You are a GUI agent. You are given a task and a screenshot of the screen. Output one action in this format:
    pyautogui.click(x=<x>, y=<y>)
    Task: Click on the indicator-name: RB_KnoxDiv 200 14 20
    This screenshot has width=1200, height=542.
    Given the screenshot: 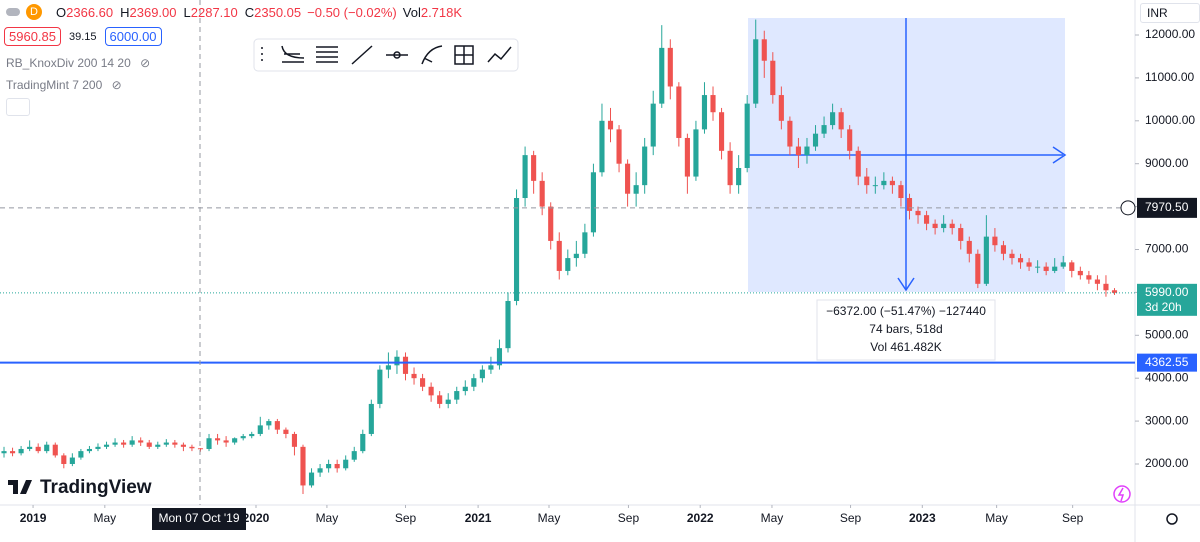 What is the action you would take?
    pyautogui.click(x=68, y=63)
    